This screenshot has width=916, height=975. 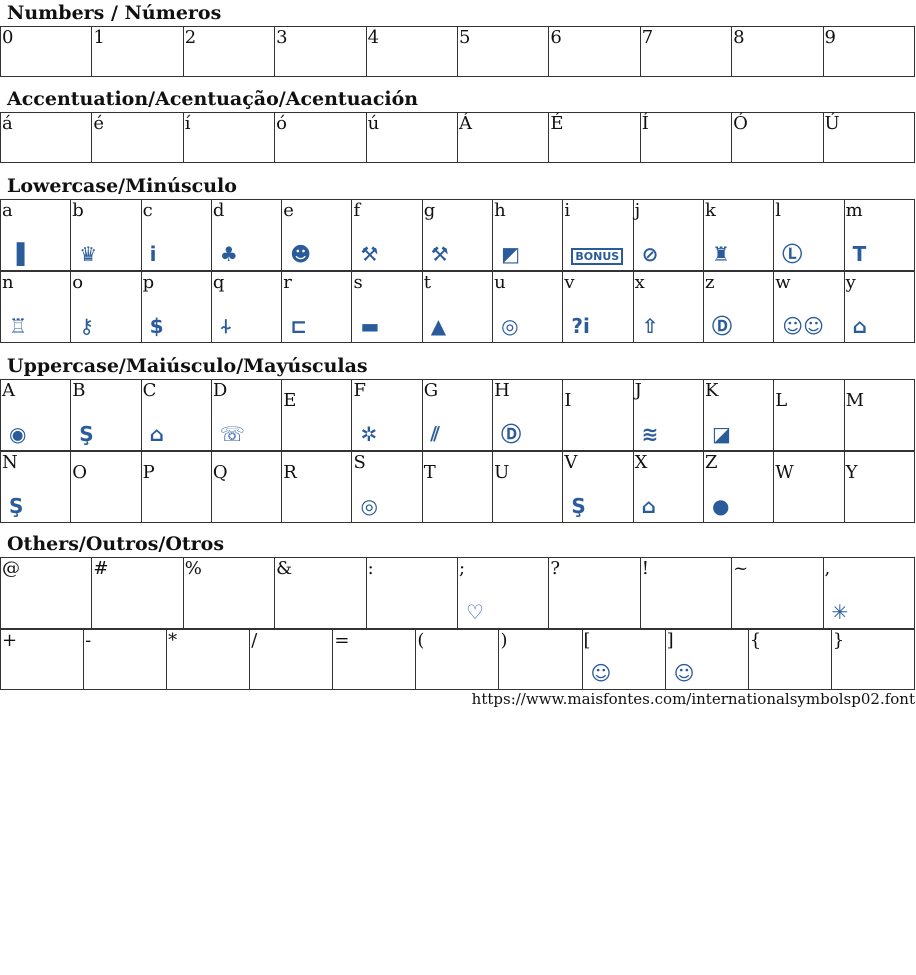 What do you see at coordinates (213, 99) in the screenshot?
I see `section-title: Accentuation/Acentuação/Acentuación` at bounding box center [213, 99].